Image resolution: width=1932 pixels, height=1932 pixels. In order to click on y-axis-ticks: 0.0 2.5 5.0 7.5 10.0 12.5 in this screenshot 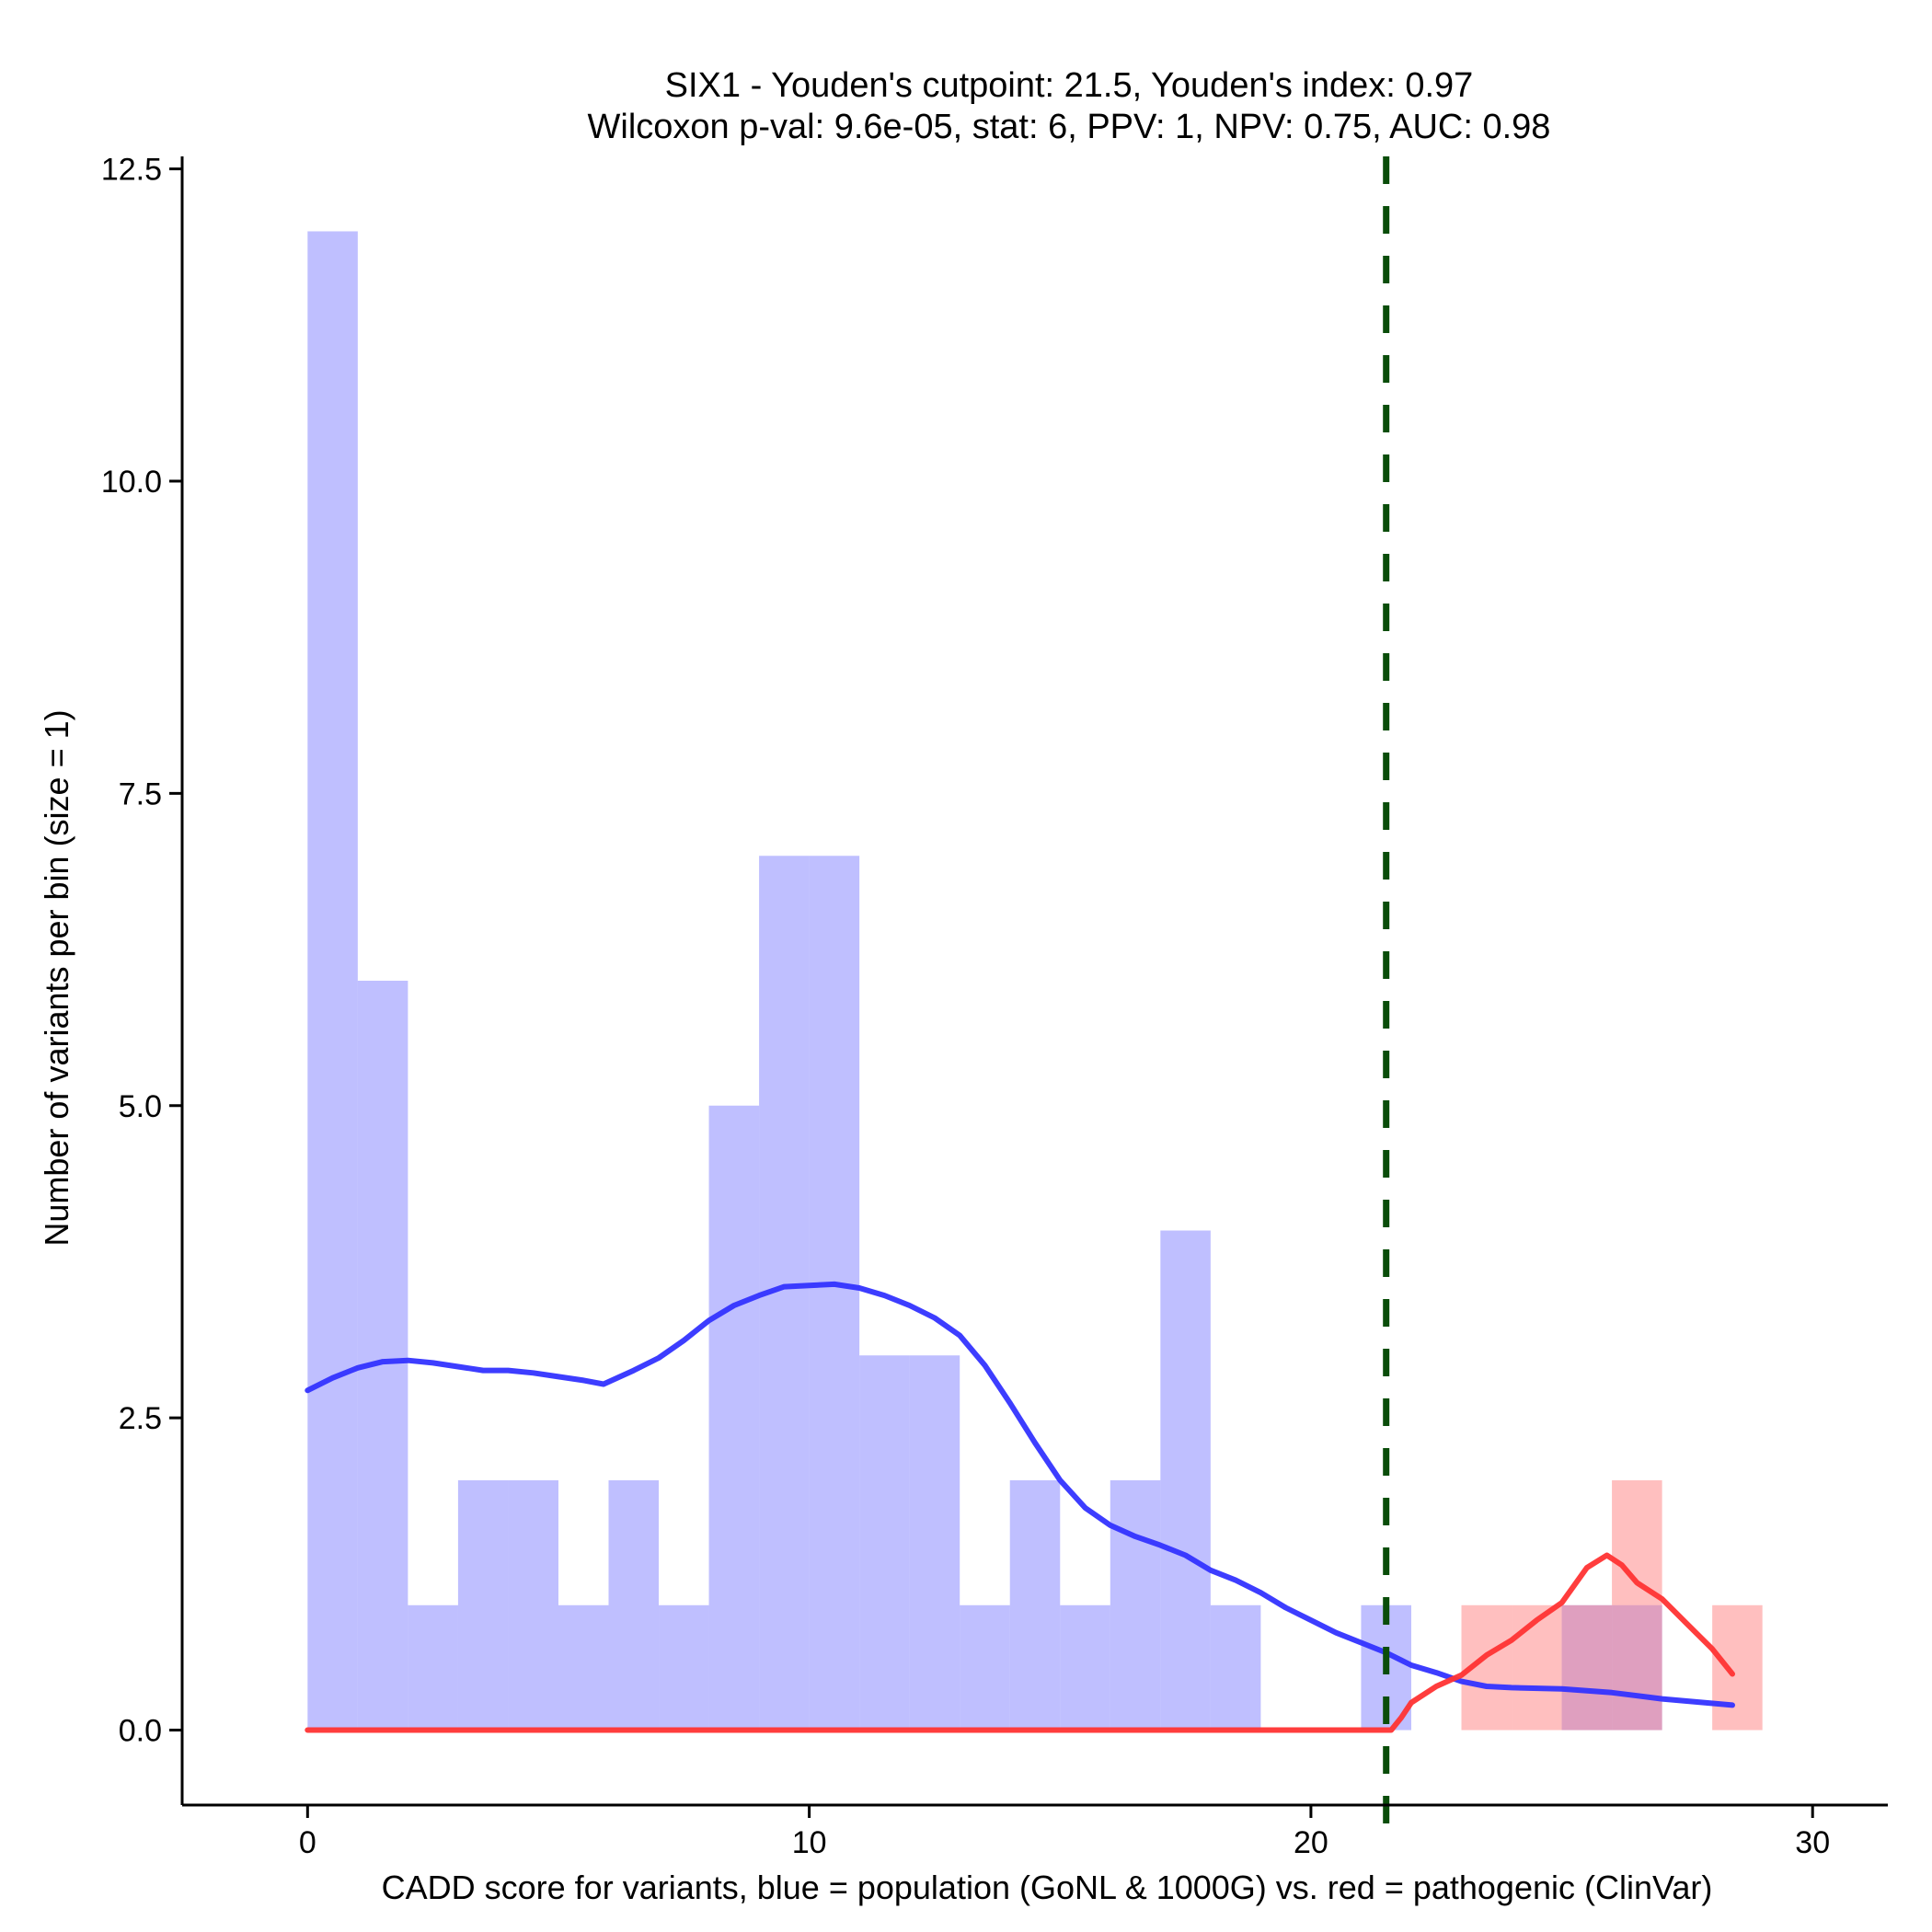, I will do `click(141, 951)`.